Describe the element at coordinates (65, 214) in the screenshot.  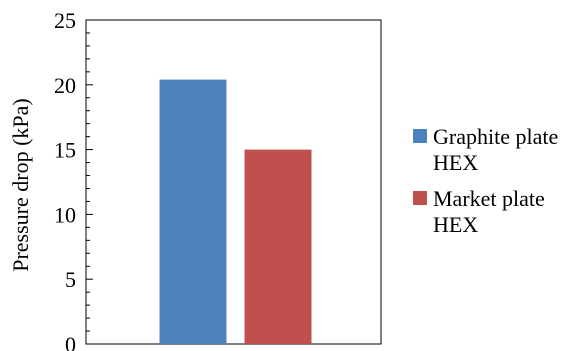
I see `y-tick-label: 10` at that location.